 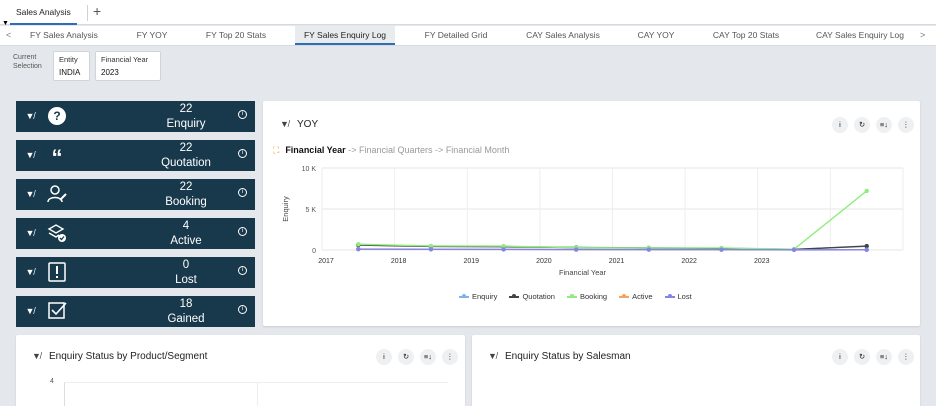 I want to click on kpi-card-quotation: ▼̸ “ 22 Quotation i, so click(x=135, y=155).